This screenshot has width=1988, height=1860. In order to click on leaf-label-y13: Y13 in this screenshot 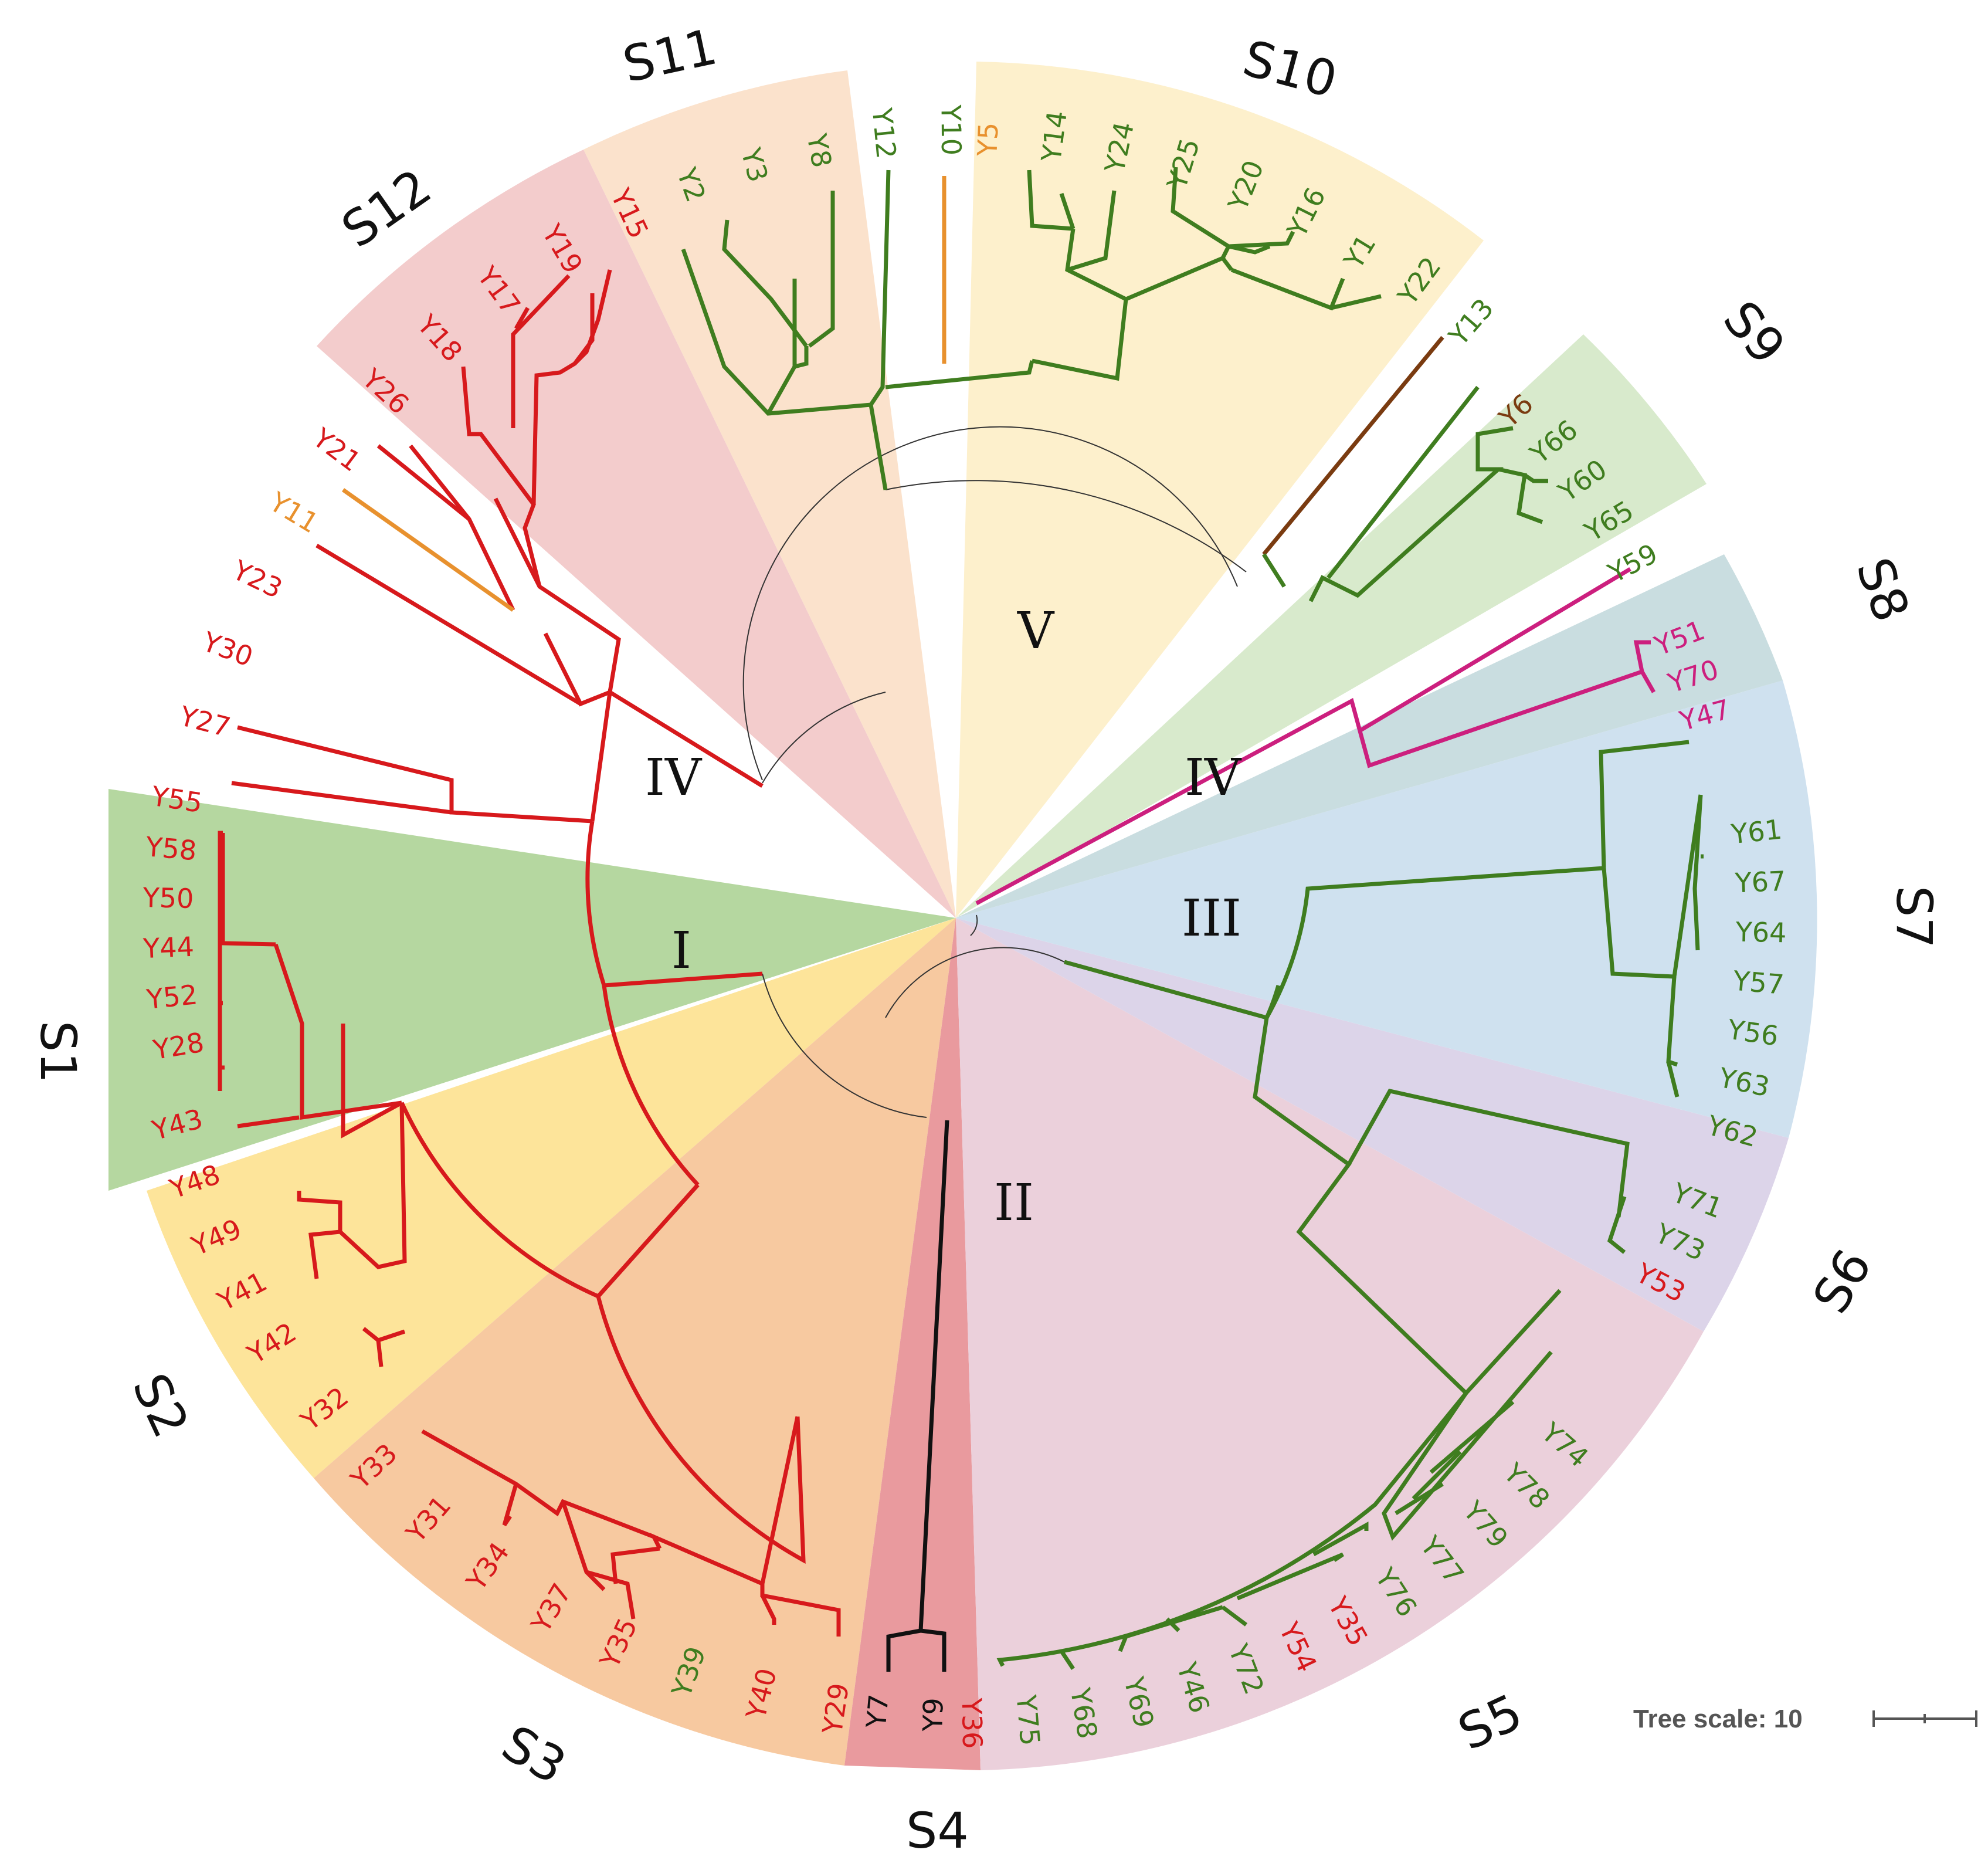, I will do `click(1471, 323)`.